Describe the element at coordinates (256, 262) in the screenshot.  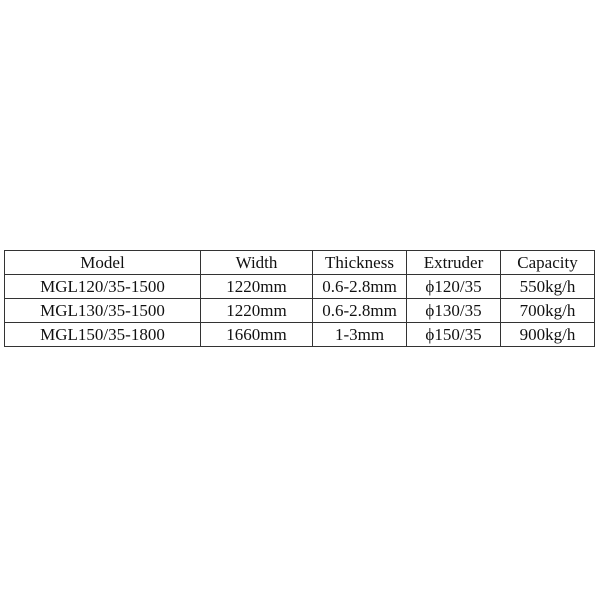
I see `header-width: Width` at that location.